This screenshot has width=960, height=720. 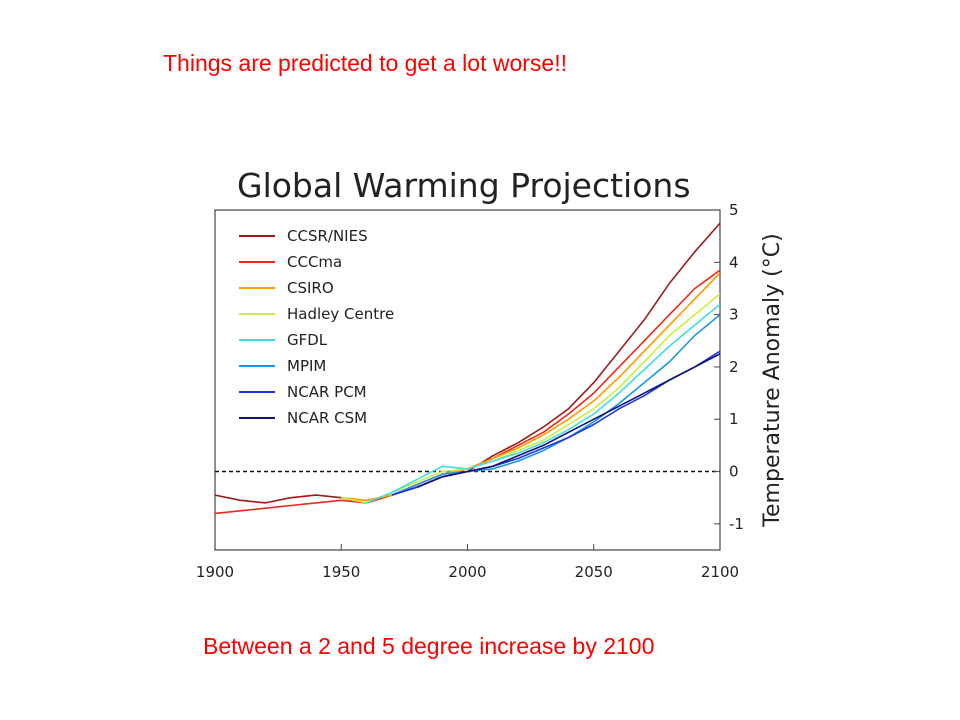 What do you see at coordinates (215, 572) in the screenshot?
I see `x-tick-label: 1900` at bounding box center [215, 572].